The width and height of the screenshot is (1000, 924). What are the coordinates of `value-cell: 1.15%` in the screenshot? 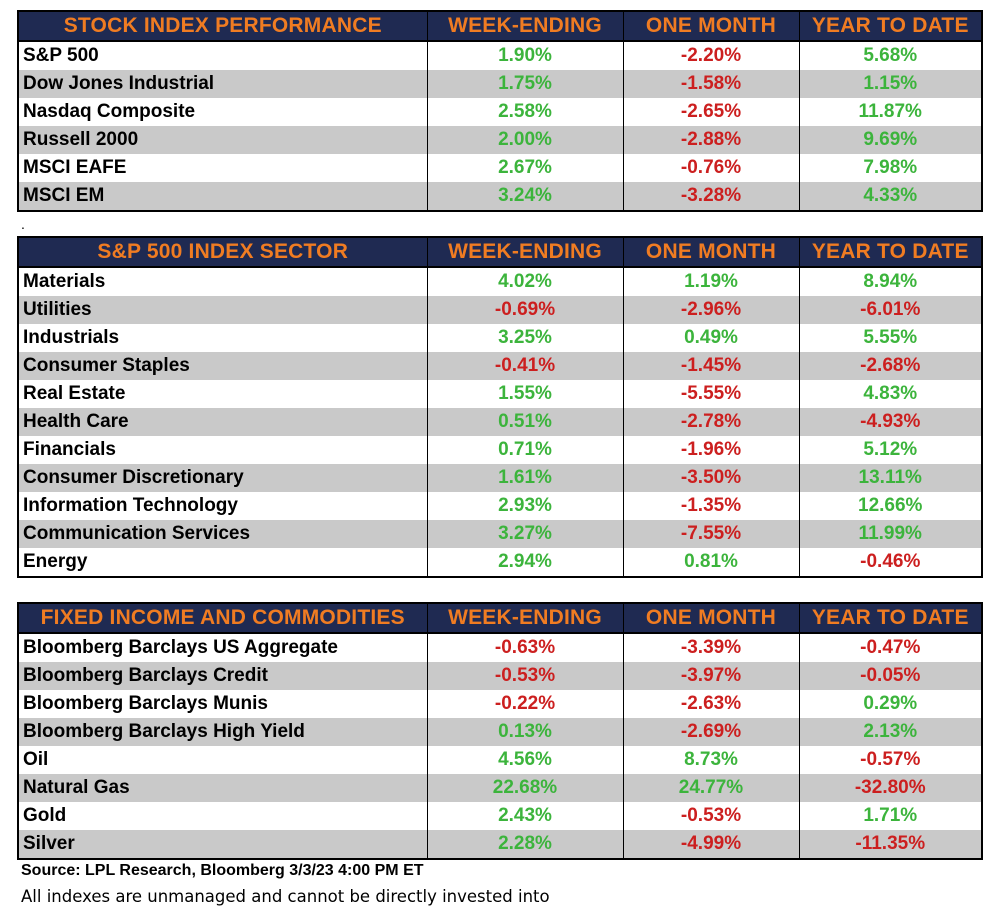 It's located at (890, 84).